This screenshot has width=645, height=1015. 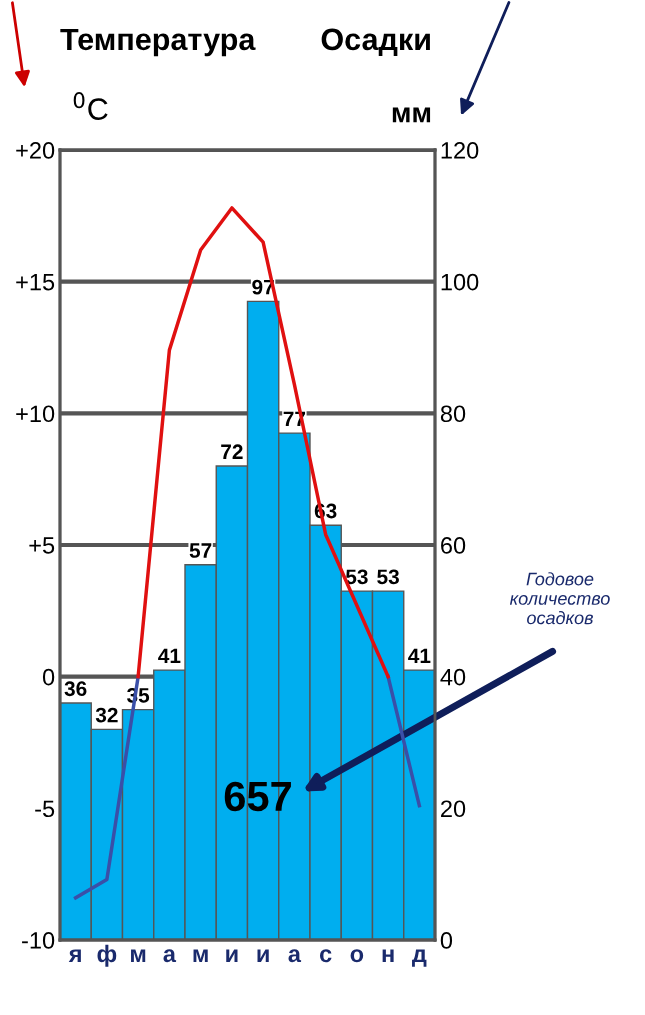 I want to click on data-label: 36, so click(x=75, y=689).